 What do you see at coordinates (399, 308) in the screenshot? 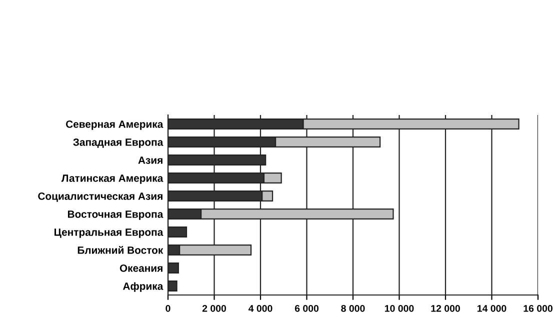
I see `x-tick-label: 10 000` at bounding box center [399, 308].